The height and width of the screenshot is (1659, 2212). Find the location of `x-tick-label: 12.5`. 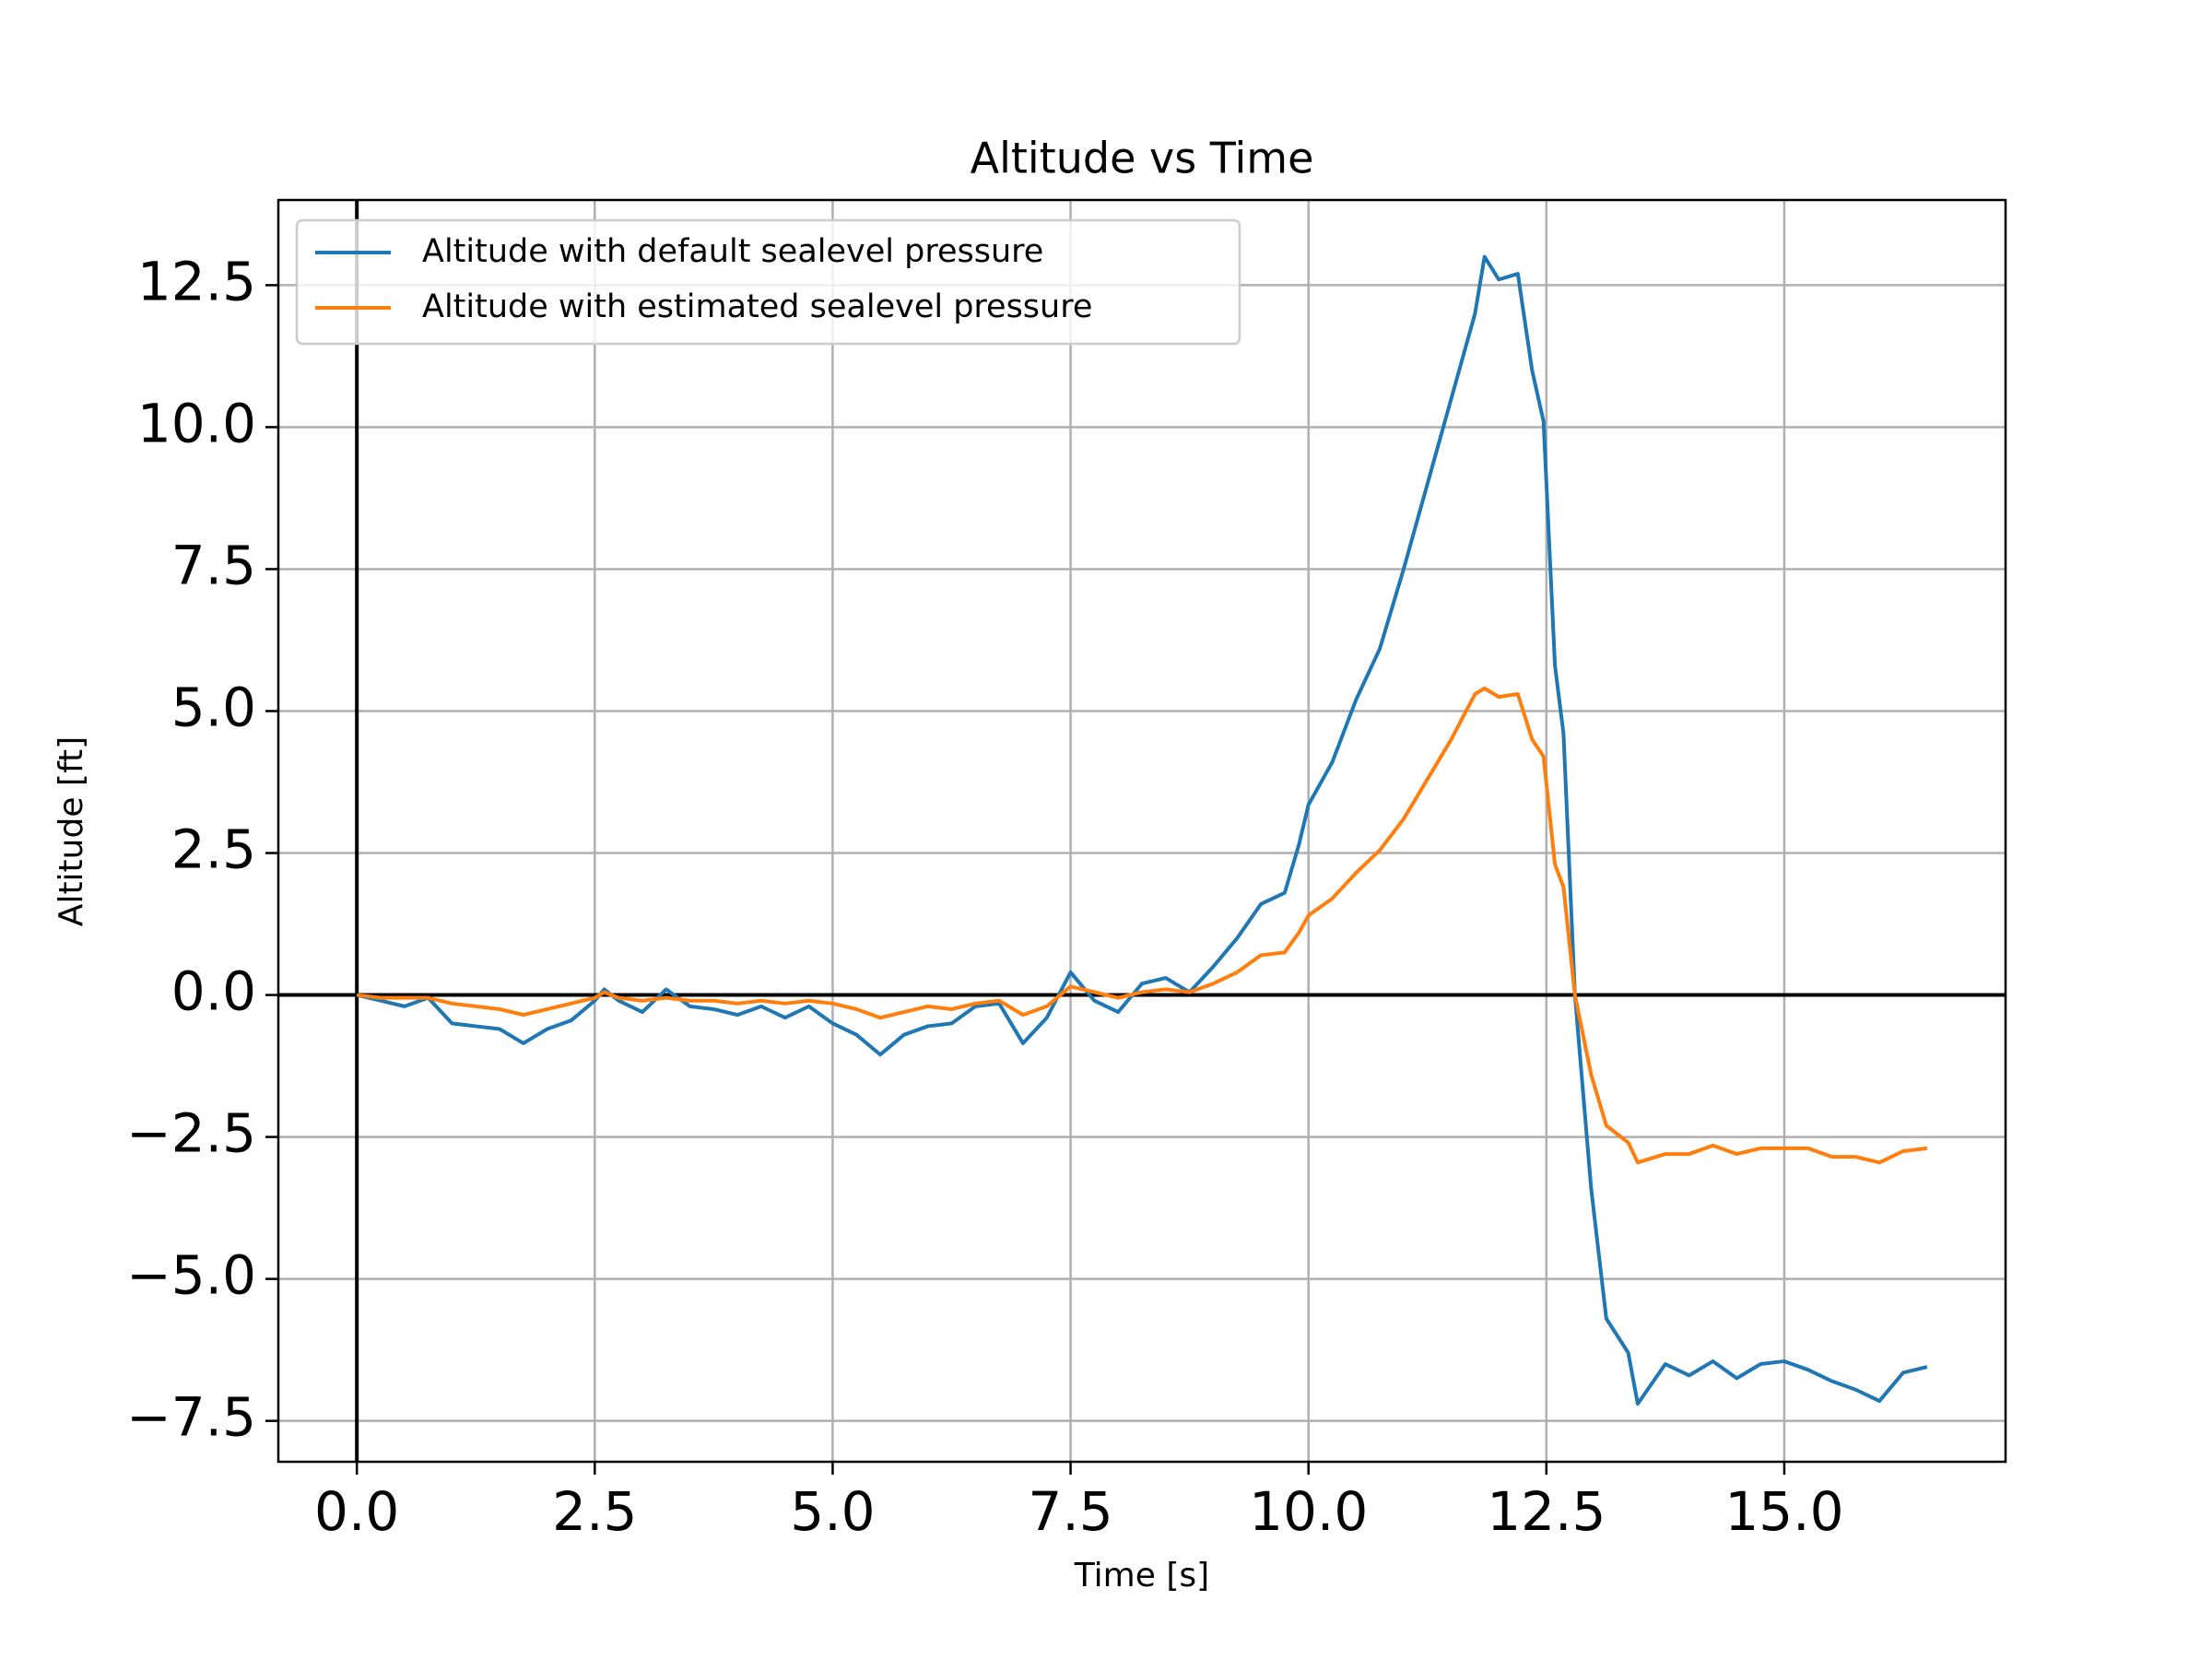

x-tick-label: 12.5 is located at coordinates (1546, 1511).